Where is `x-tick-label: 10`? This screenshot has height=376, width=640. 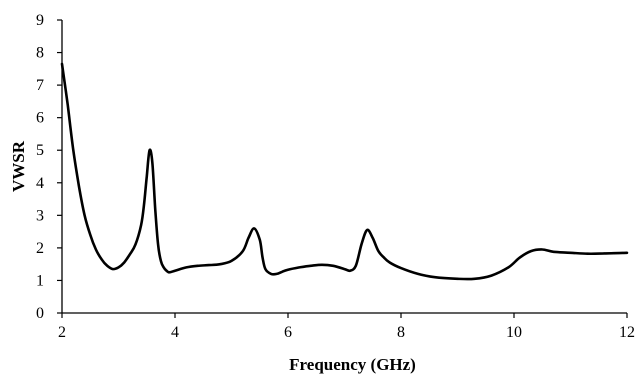 x-tick-label: 10 is located at coordinates (514, 332).